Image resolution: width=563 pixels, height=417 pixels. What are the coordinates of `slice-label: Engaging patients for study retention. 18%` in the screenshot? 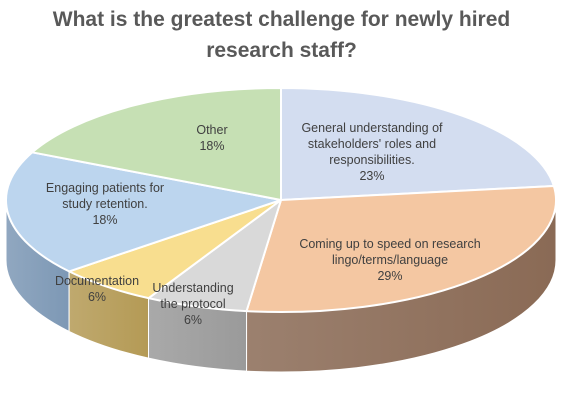 It's located at (105, 204).